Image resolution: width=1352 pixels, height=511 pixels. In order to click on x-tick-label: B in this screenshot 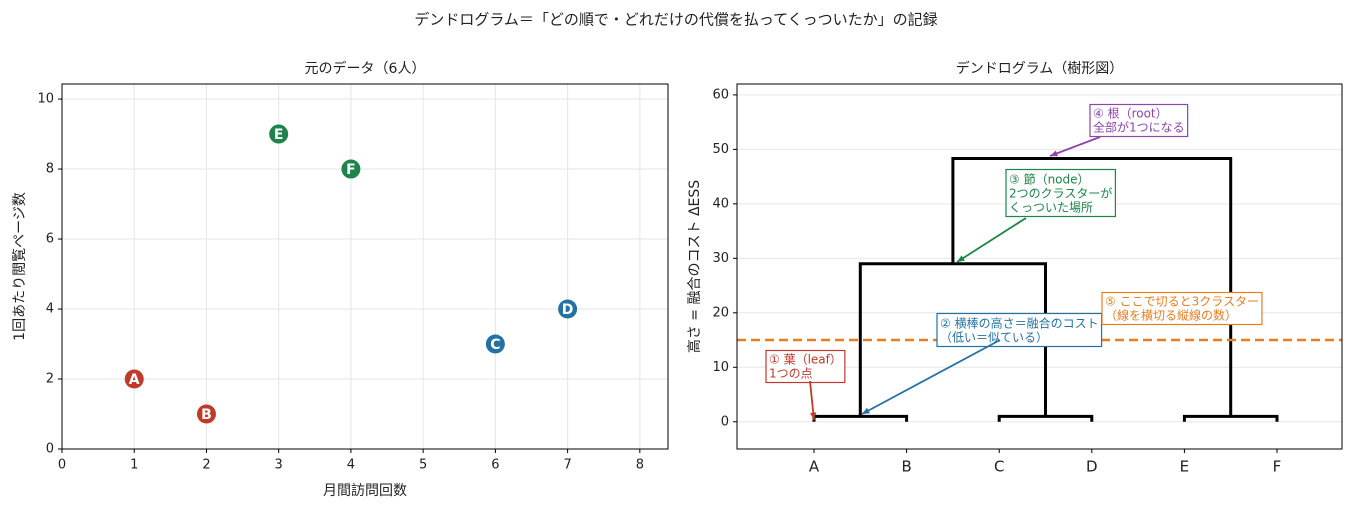, I will do `click(906, 467)`.